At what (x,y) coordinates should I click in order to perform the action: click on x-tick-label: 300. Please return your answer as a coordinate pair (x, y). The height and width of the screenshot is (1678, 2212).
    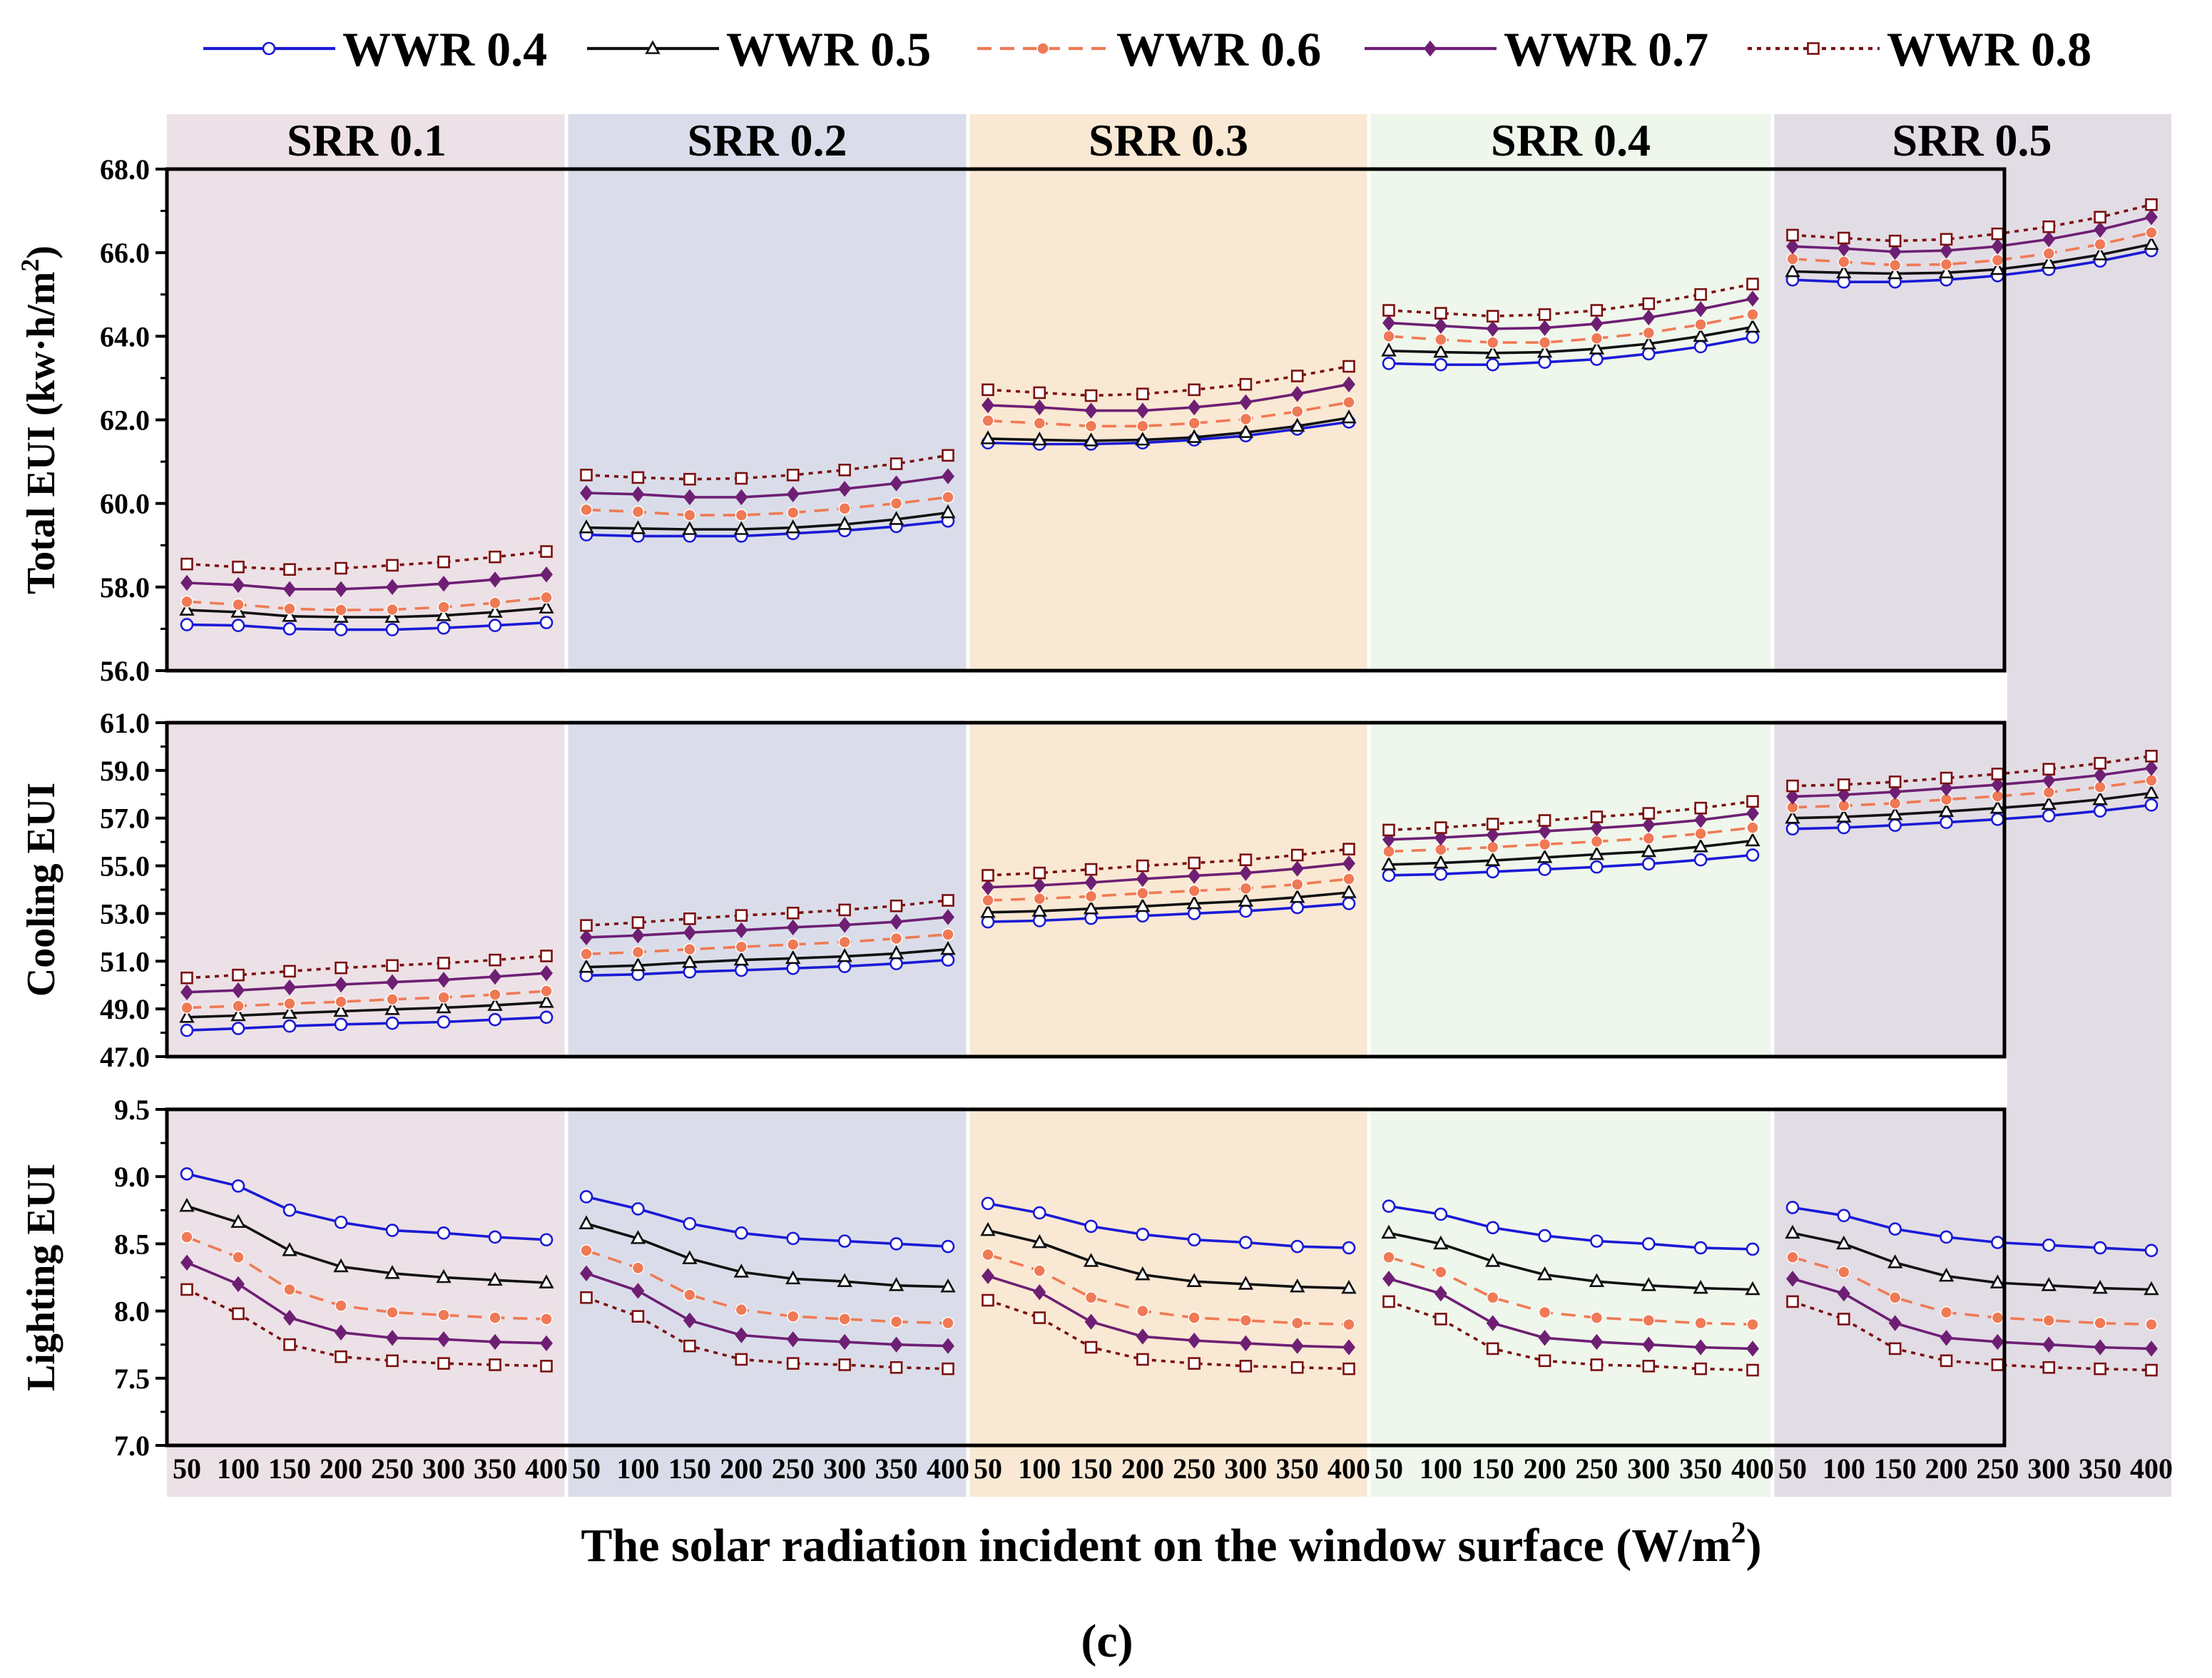
    Looking at the image, I should click on (2048, 1469).